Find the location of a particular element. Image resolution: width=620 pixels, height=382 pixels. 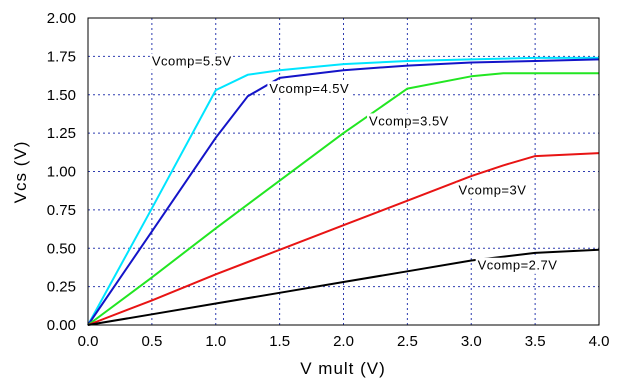

y-tick-label: 0.00 is located at coordinates (61, 325).